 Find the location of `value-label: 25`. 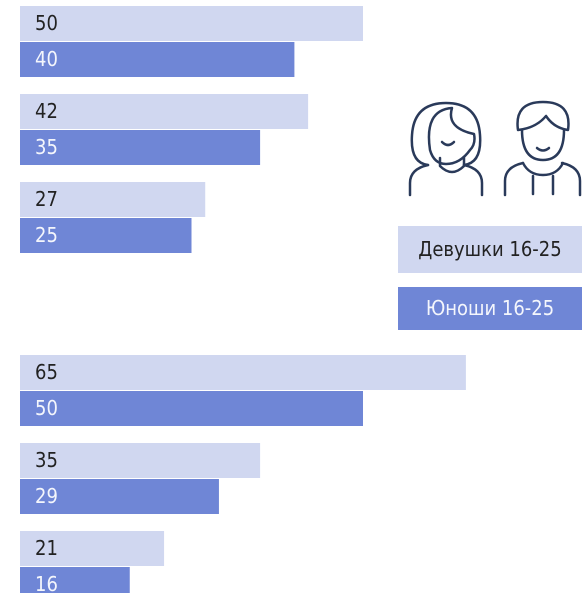

value-label: 25 is located at coordinates (46, 235).